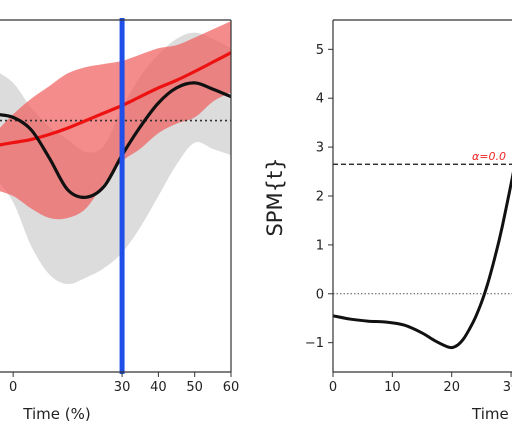 The image size is (512, 441). I want to click on series-0-mean-line, so click(115, 99).